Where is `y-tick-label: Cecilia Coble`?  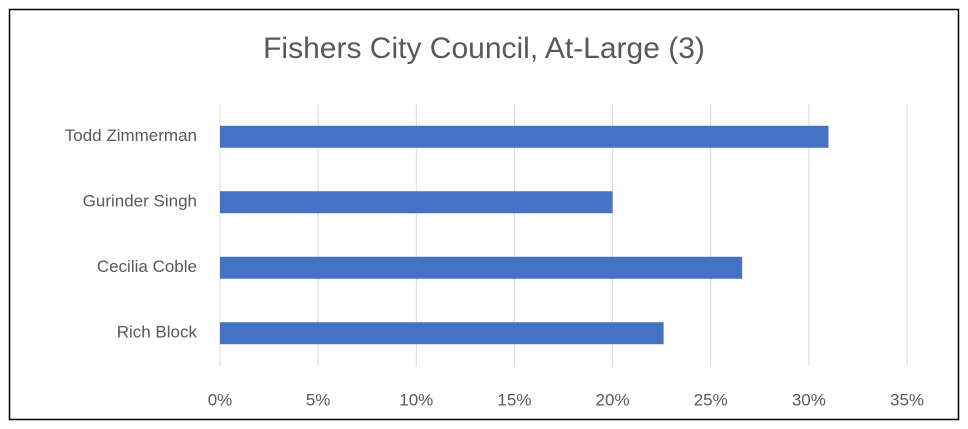 y-tick-label: Cecilia Coble is located at coordinates (147, 266).